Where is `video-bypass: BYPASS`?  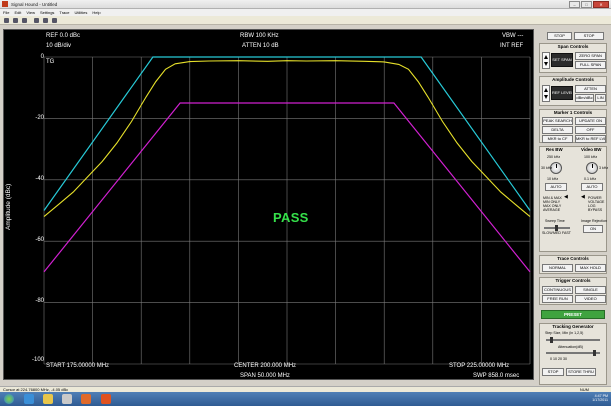 video-bypass: BYPASS is located at coordinates (595, 210).